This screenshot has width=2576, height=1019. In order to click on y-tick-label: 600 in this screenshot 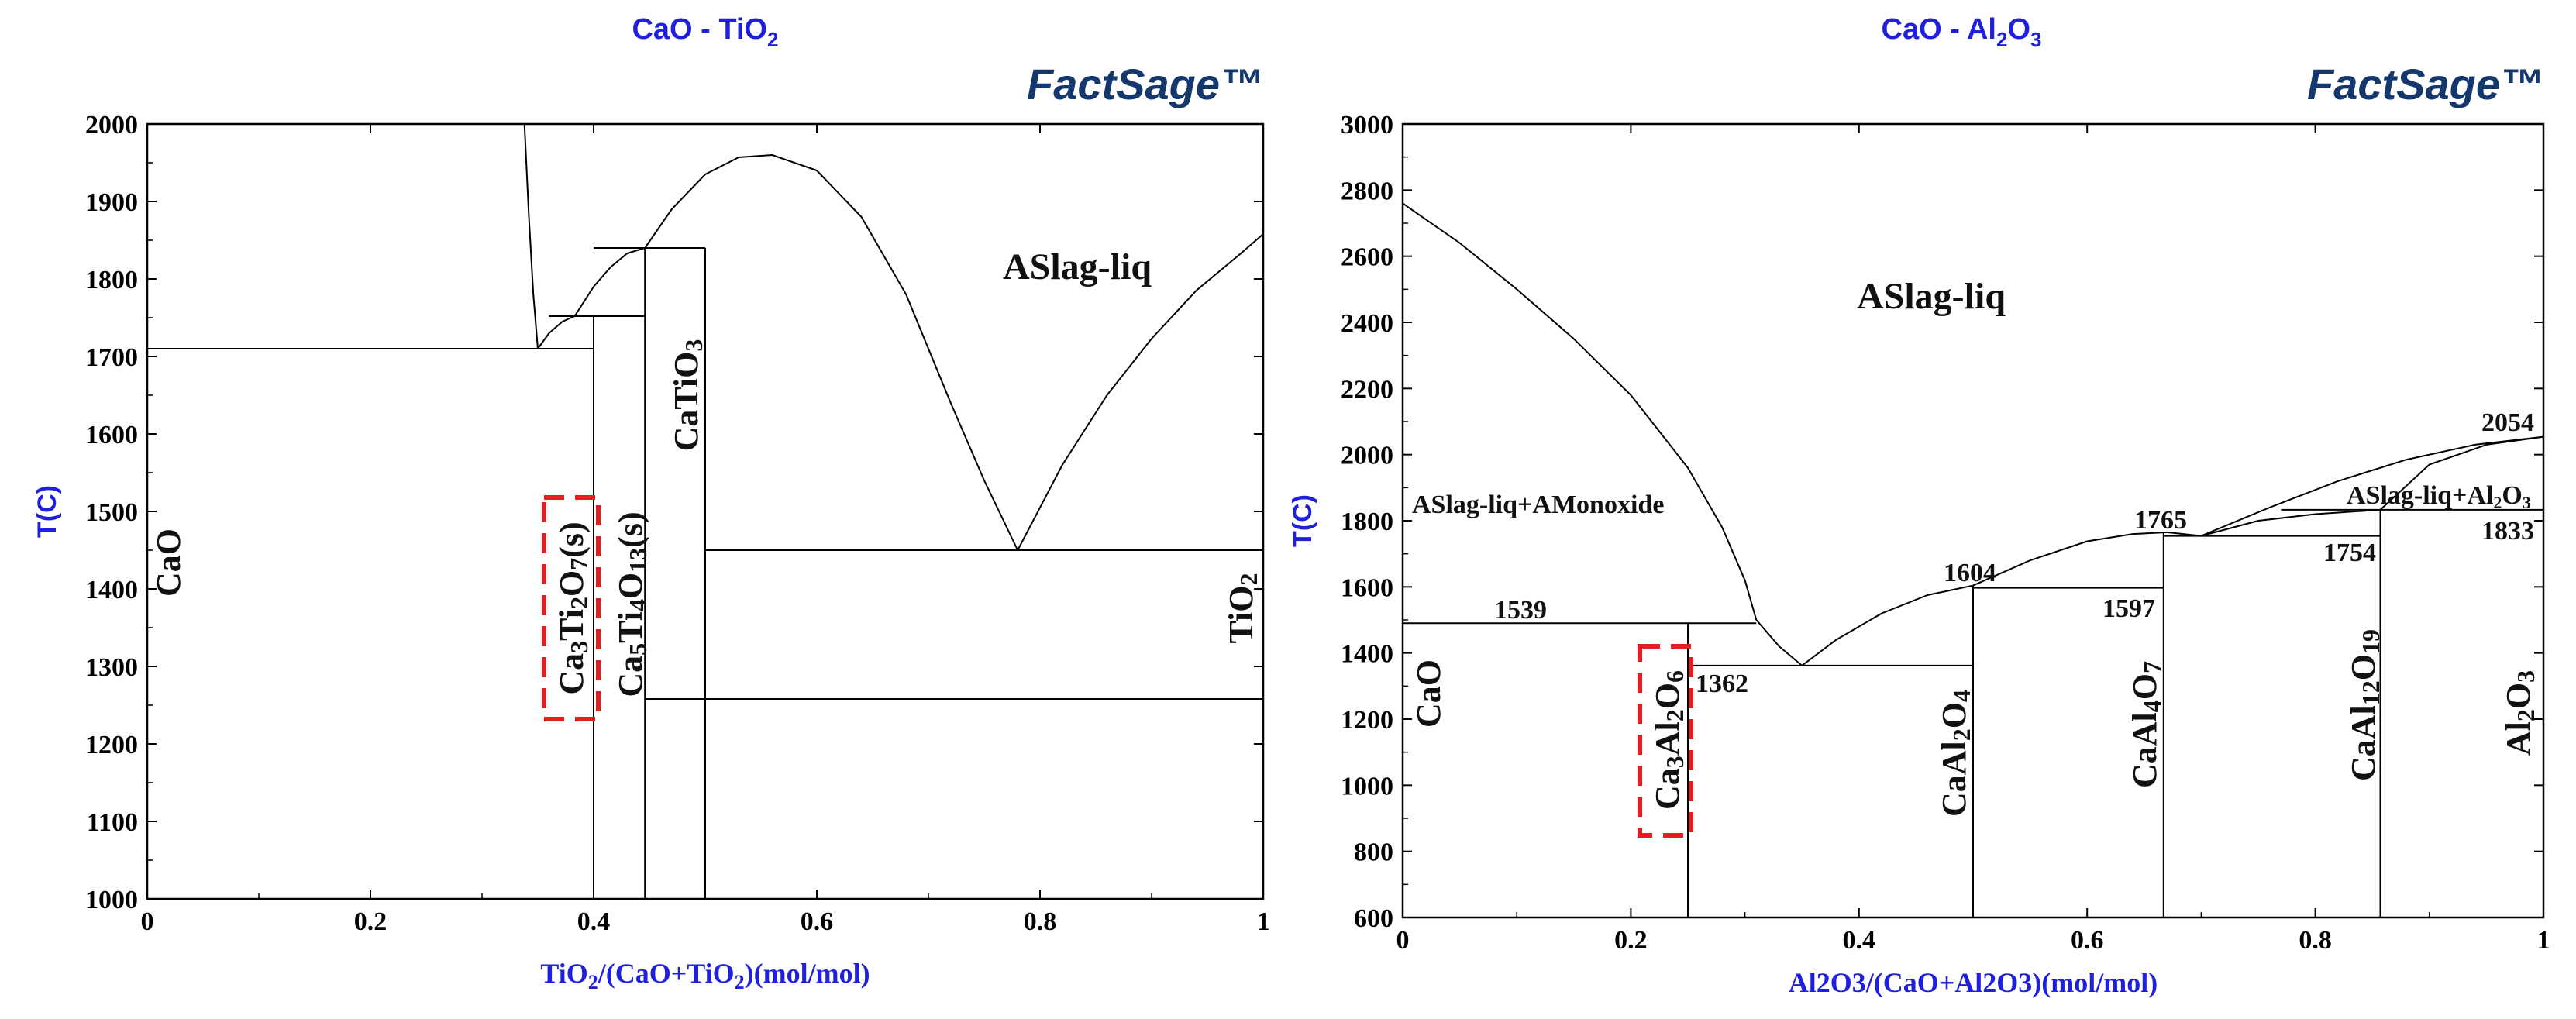, I will do `click(1373, 919)`.